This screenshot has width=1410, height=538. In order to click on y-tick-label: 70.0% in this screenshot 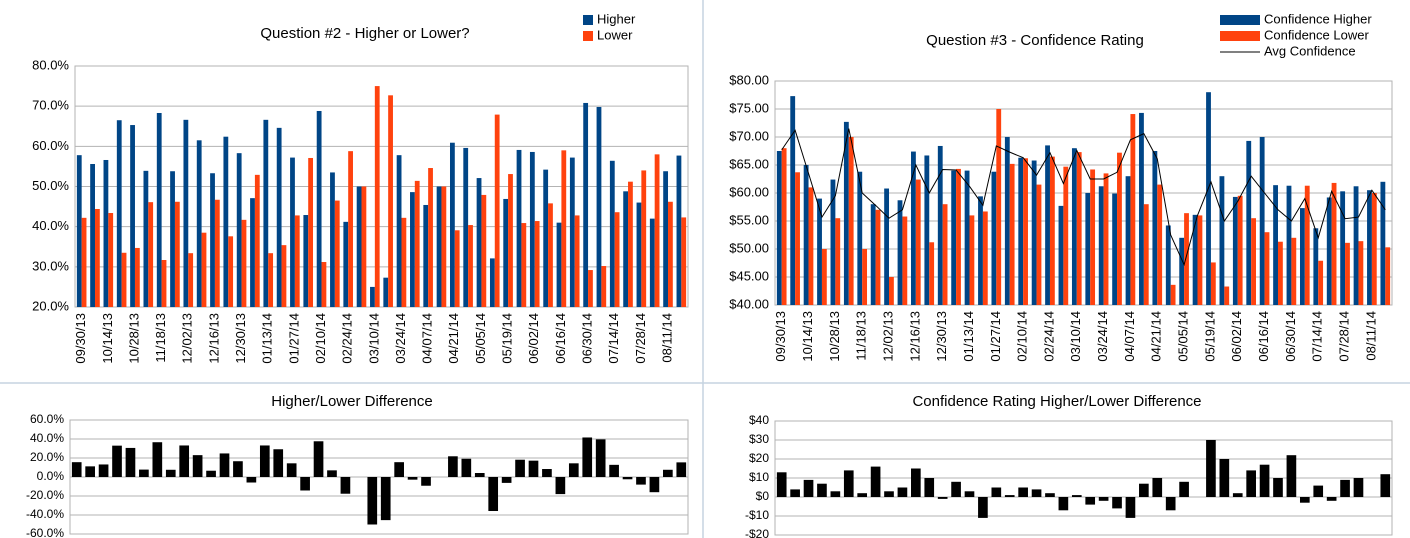, I will do `click(50, 105)`.